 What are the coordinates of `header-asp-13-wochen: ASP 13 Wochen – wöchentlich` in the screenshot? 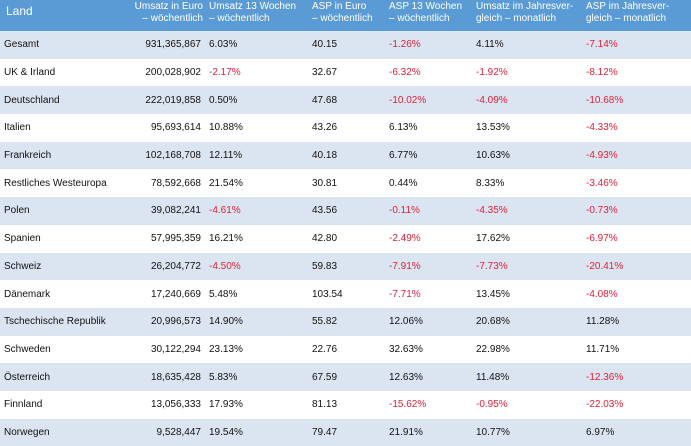 It's located at (429, 15).